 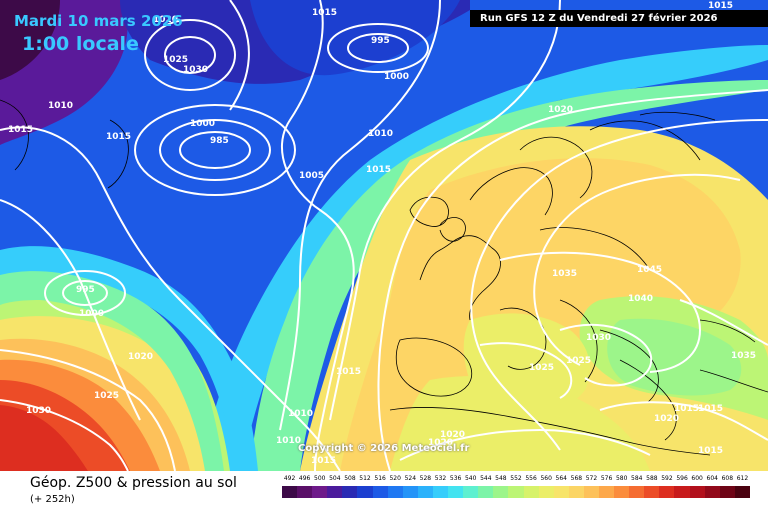 What do you see at coordinates (637, 478) in the screenshot?
I see `color-scale-label: 584` at bounding box center [637, 478].